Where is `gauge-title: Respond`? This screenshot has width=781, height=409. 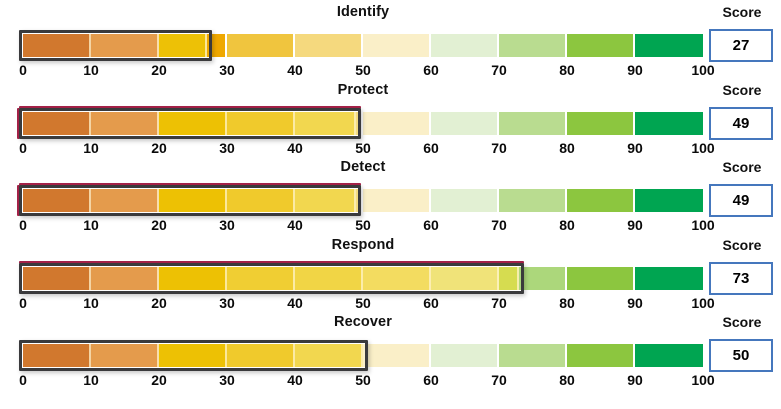
gauge-title: Respond is located at coordinates (363, 244).